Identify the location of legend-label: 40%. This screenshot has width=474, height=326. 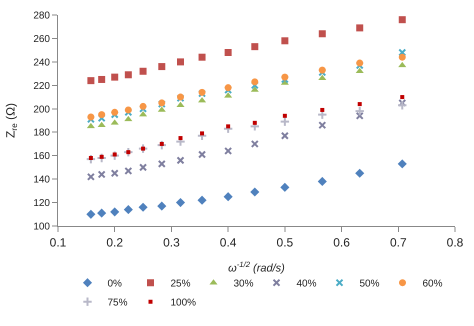
(306, 284).